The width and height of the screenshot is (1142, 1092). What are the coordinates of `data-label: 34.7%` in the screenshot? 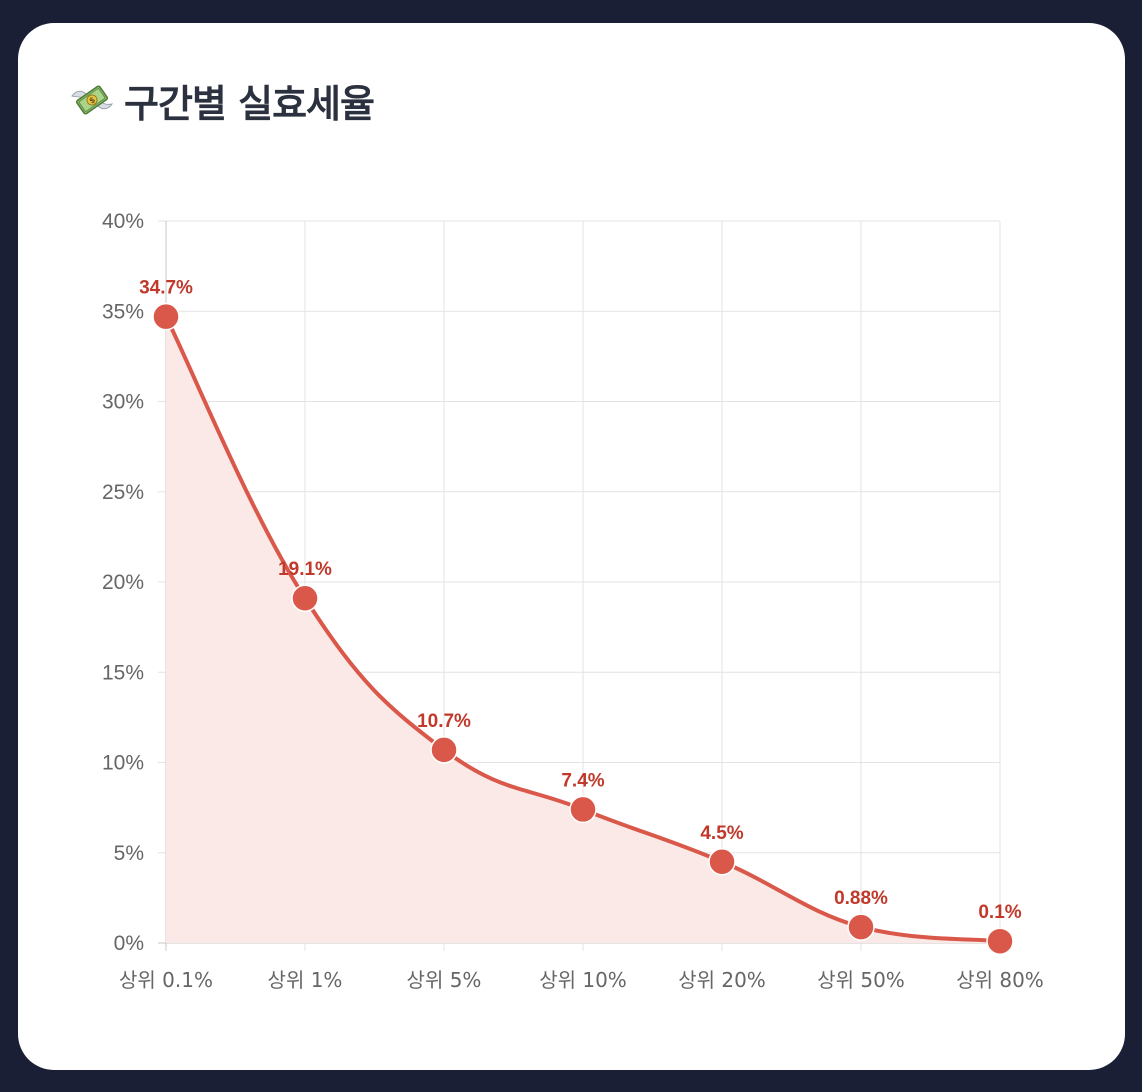 It's located at (166, 288).